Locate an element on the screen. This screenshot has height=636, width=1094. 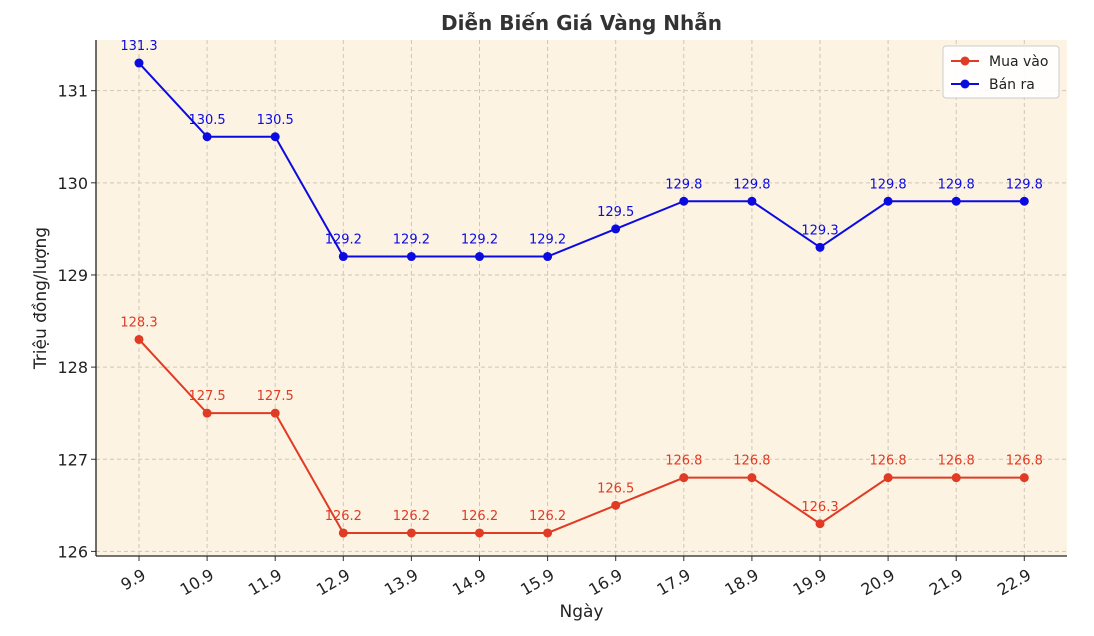
legend: Mua vào Bán ra is located at coordinates (1001, 72).